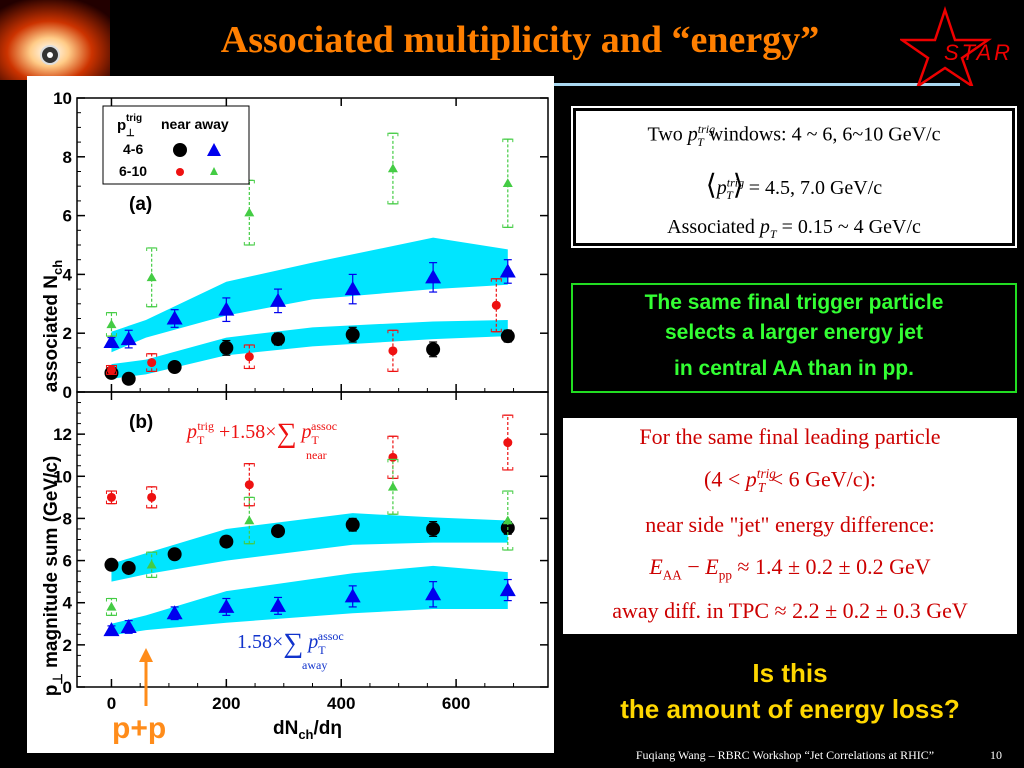 The image size is (1024, 768). Describe the element at coordinates (133, 149) in the screenshot. I see `legend-row-4-6: 4-6` at that location.